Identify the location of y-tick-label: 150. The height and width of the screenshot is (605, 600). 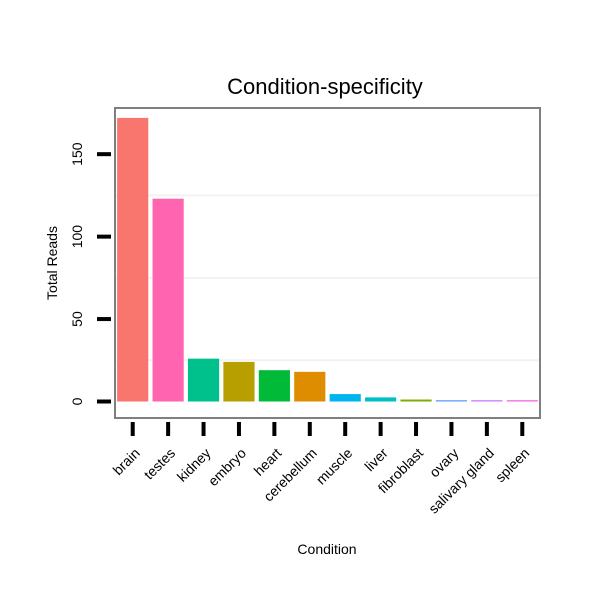
(77, 154).